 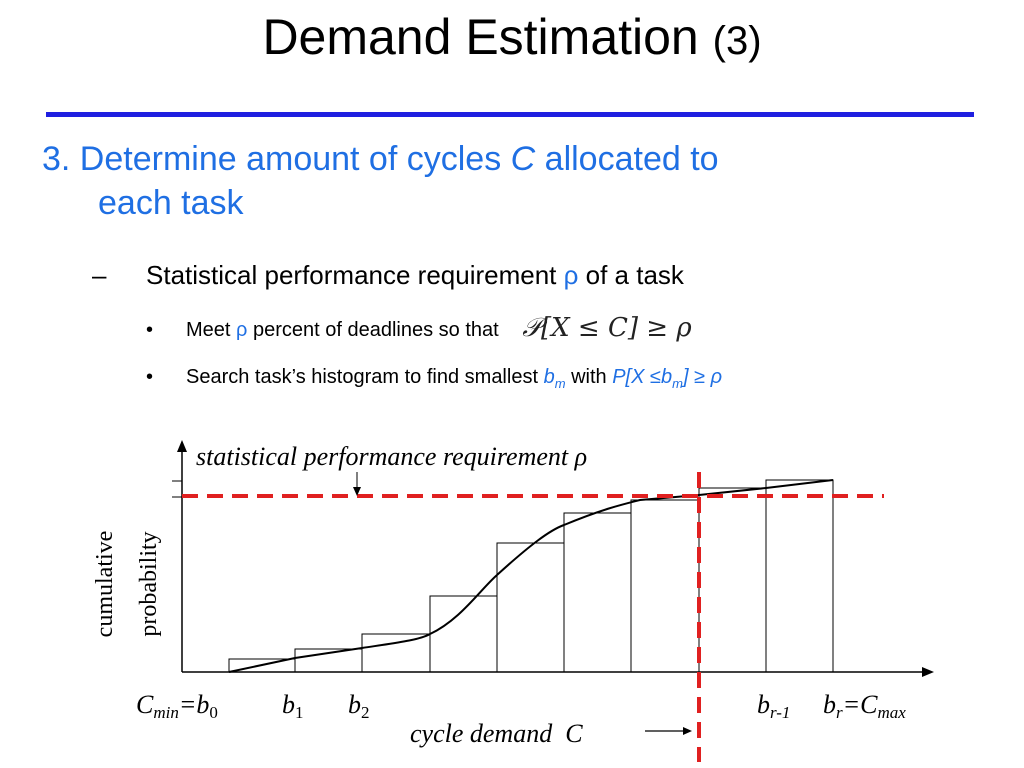 What do you see at coordinates (149, 583) in the screenshot?
I see `ylabel-line2: probability` at bounding box center [149, 583].